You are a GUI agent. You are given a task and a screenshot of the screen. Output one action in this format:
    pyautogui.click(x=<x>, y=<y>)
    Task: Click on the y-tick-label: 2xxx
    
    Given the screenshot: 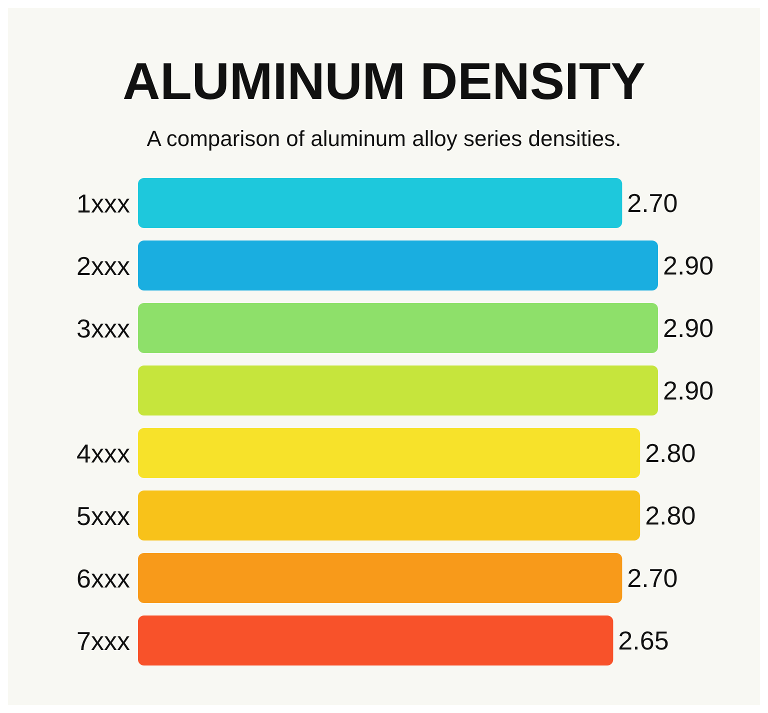 What is the action you would take?
    pyautogui.click(x=103, y=265)
    